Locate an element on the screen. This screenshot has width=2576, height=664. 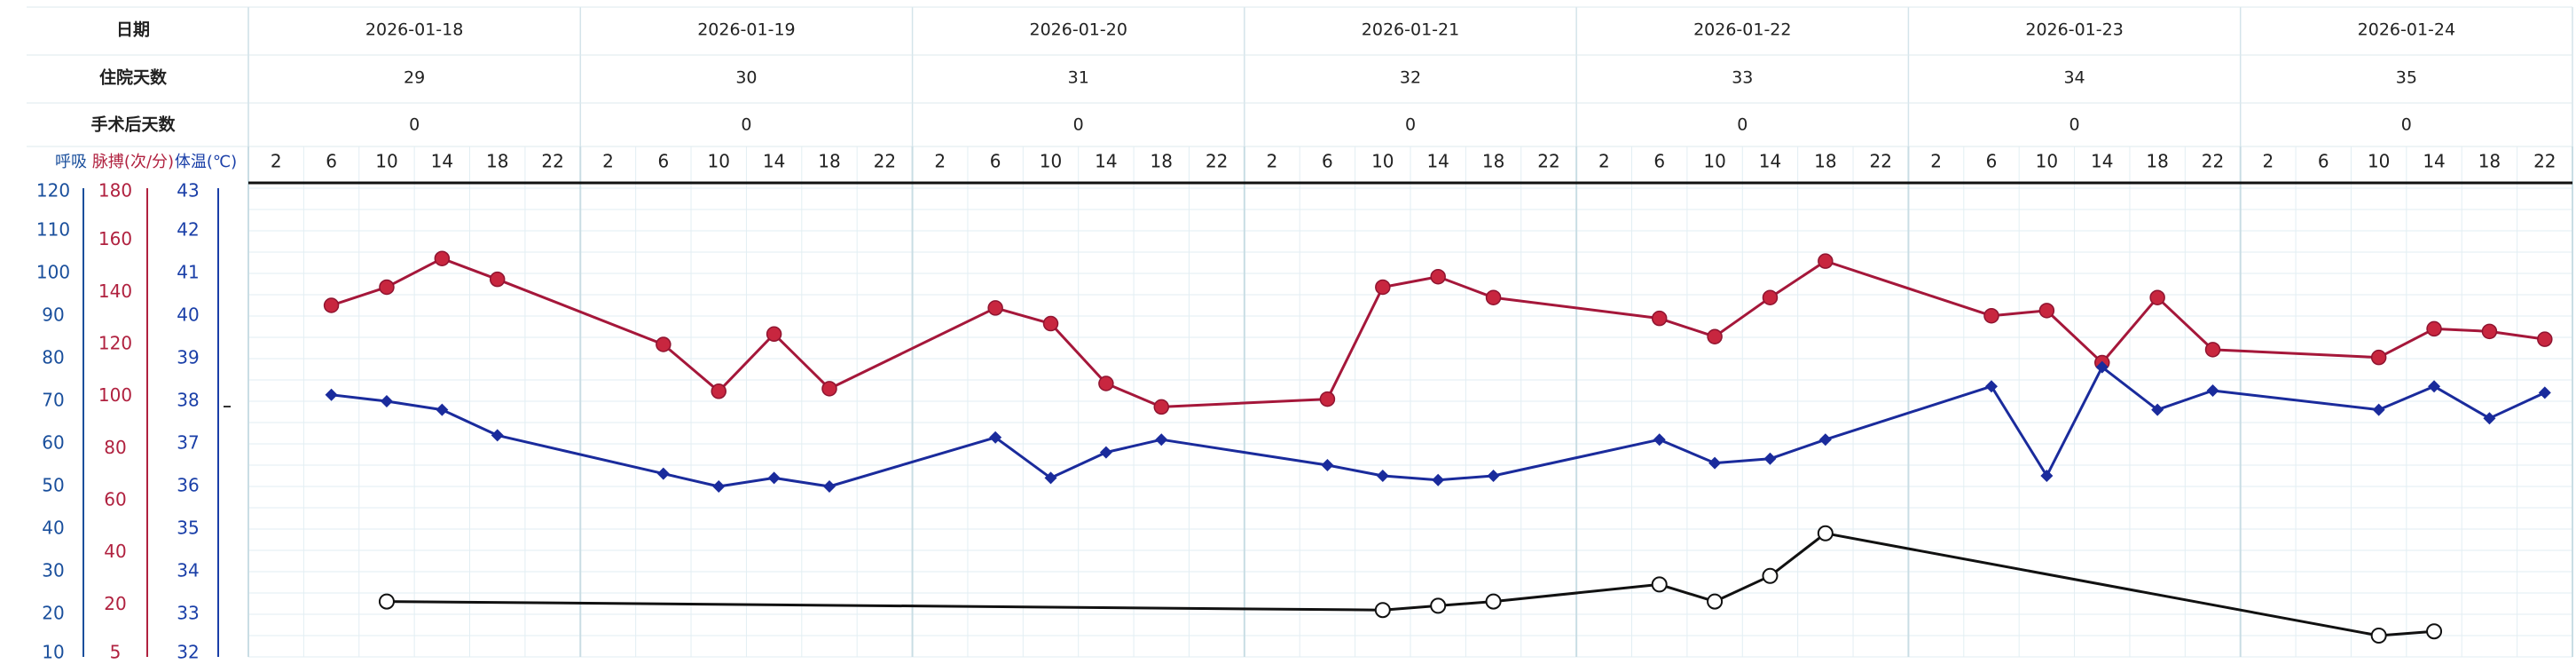
axis-tick-label: 32 is located at coordinates (188, 652).